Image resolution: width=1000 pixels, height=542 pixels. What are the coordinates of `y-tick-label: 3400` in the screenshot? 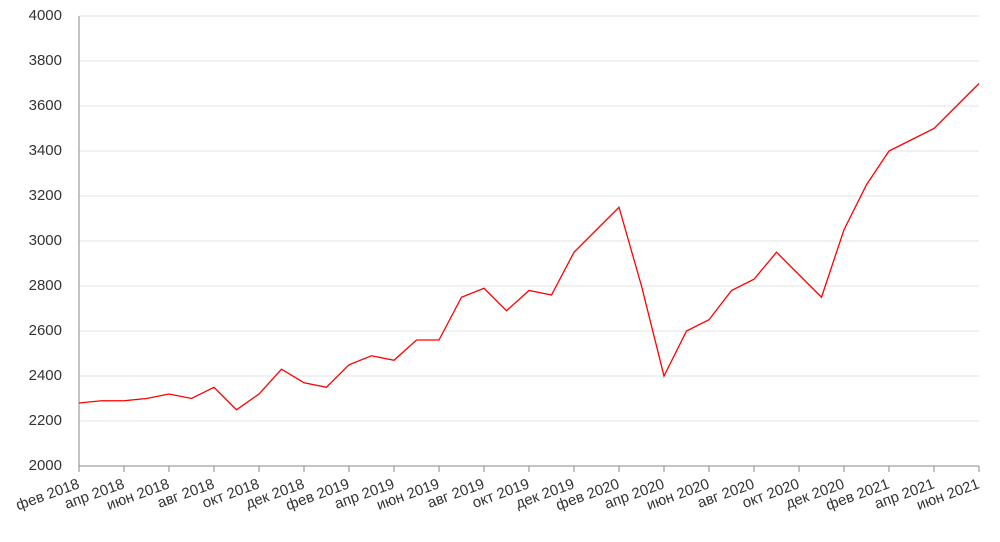 It's located at (45, 150).